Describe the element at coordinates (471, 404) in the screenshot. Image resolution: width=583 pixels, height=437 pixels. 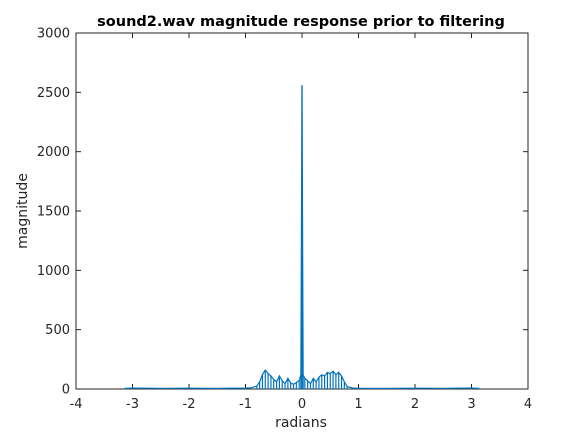
I see `x-tick-label: 3` at that location.